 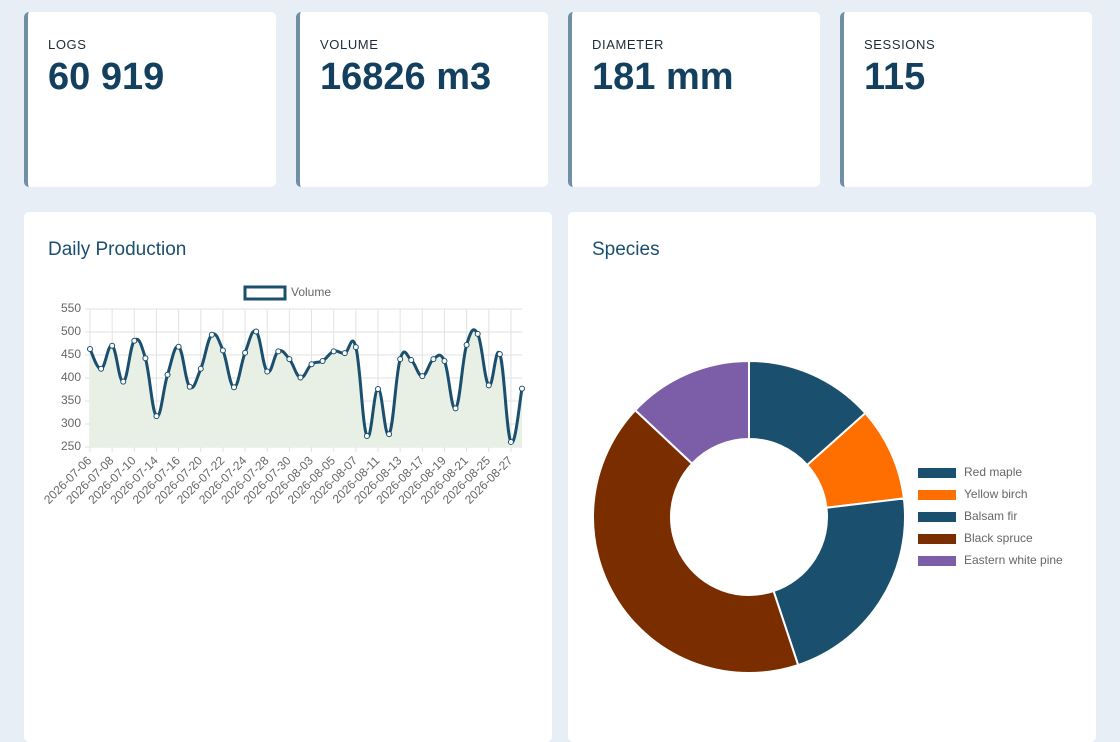 I want to click on y-tick-label: 300, so click(x=71, y=423).